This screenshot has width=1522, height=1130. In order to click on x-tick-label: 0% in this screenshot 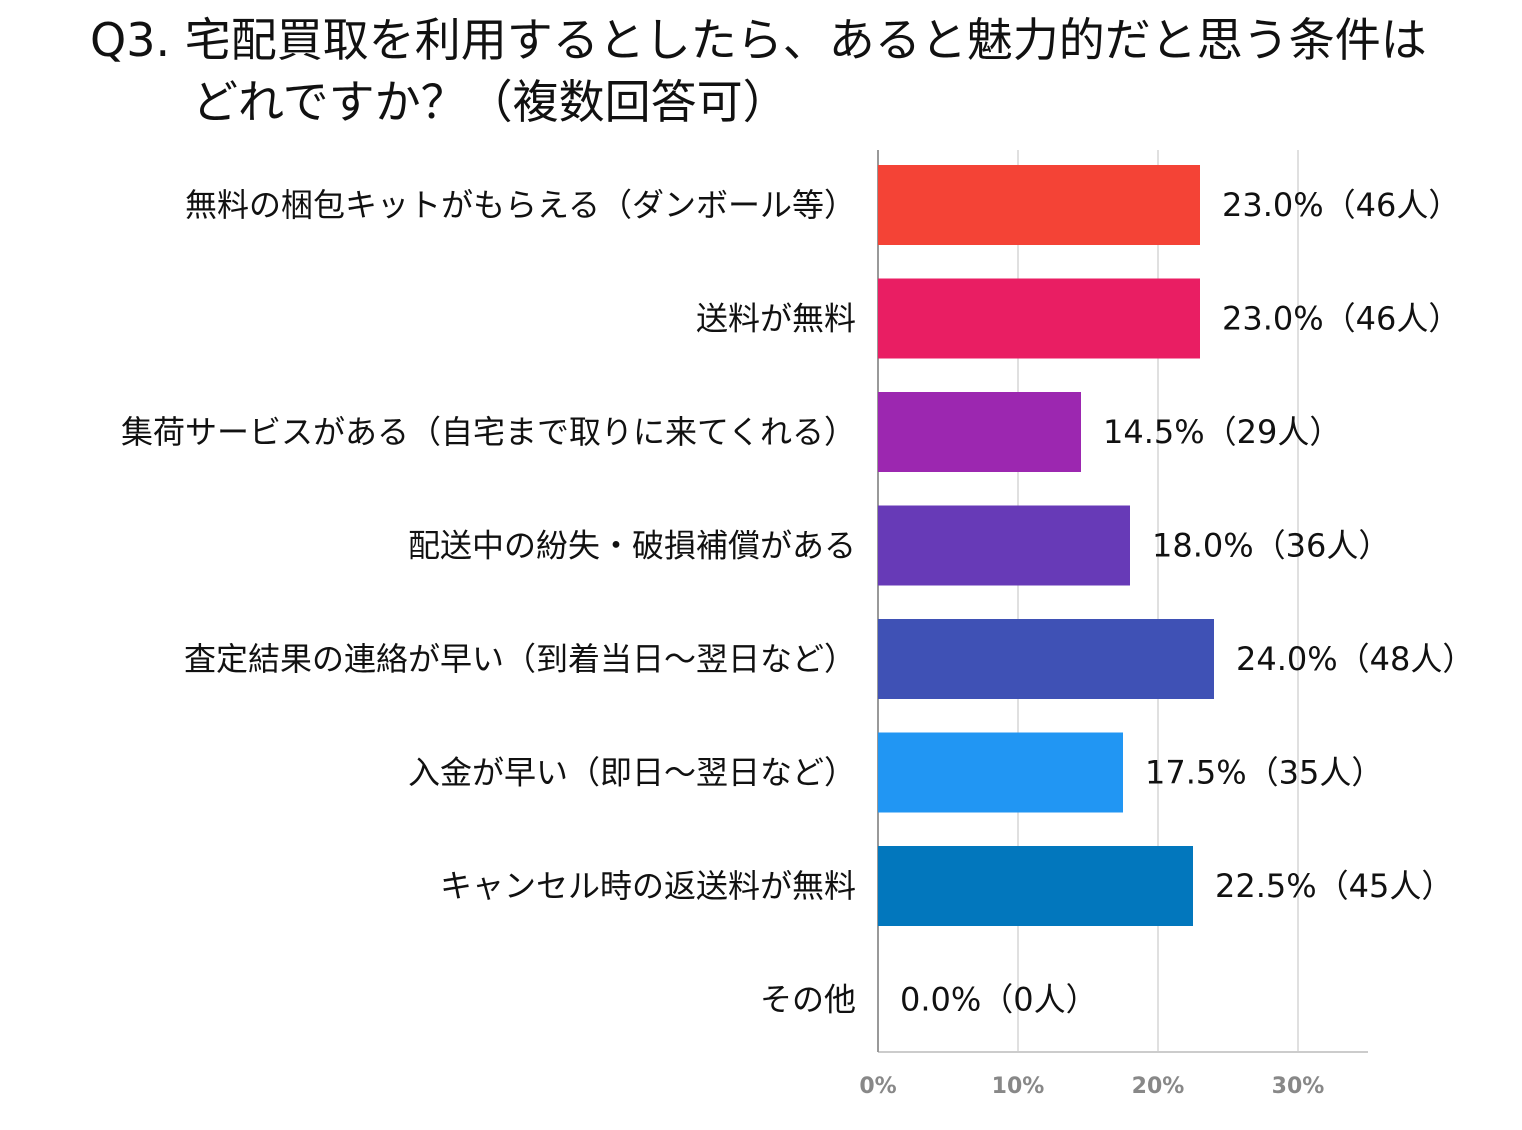, I will do `click(877, 1086)`.